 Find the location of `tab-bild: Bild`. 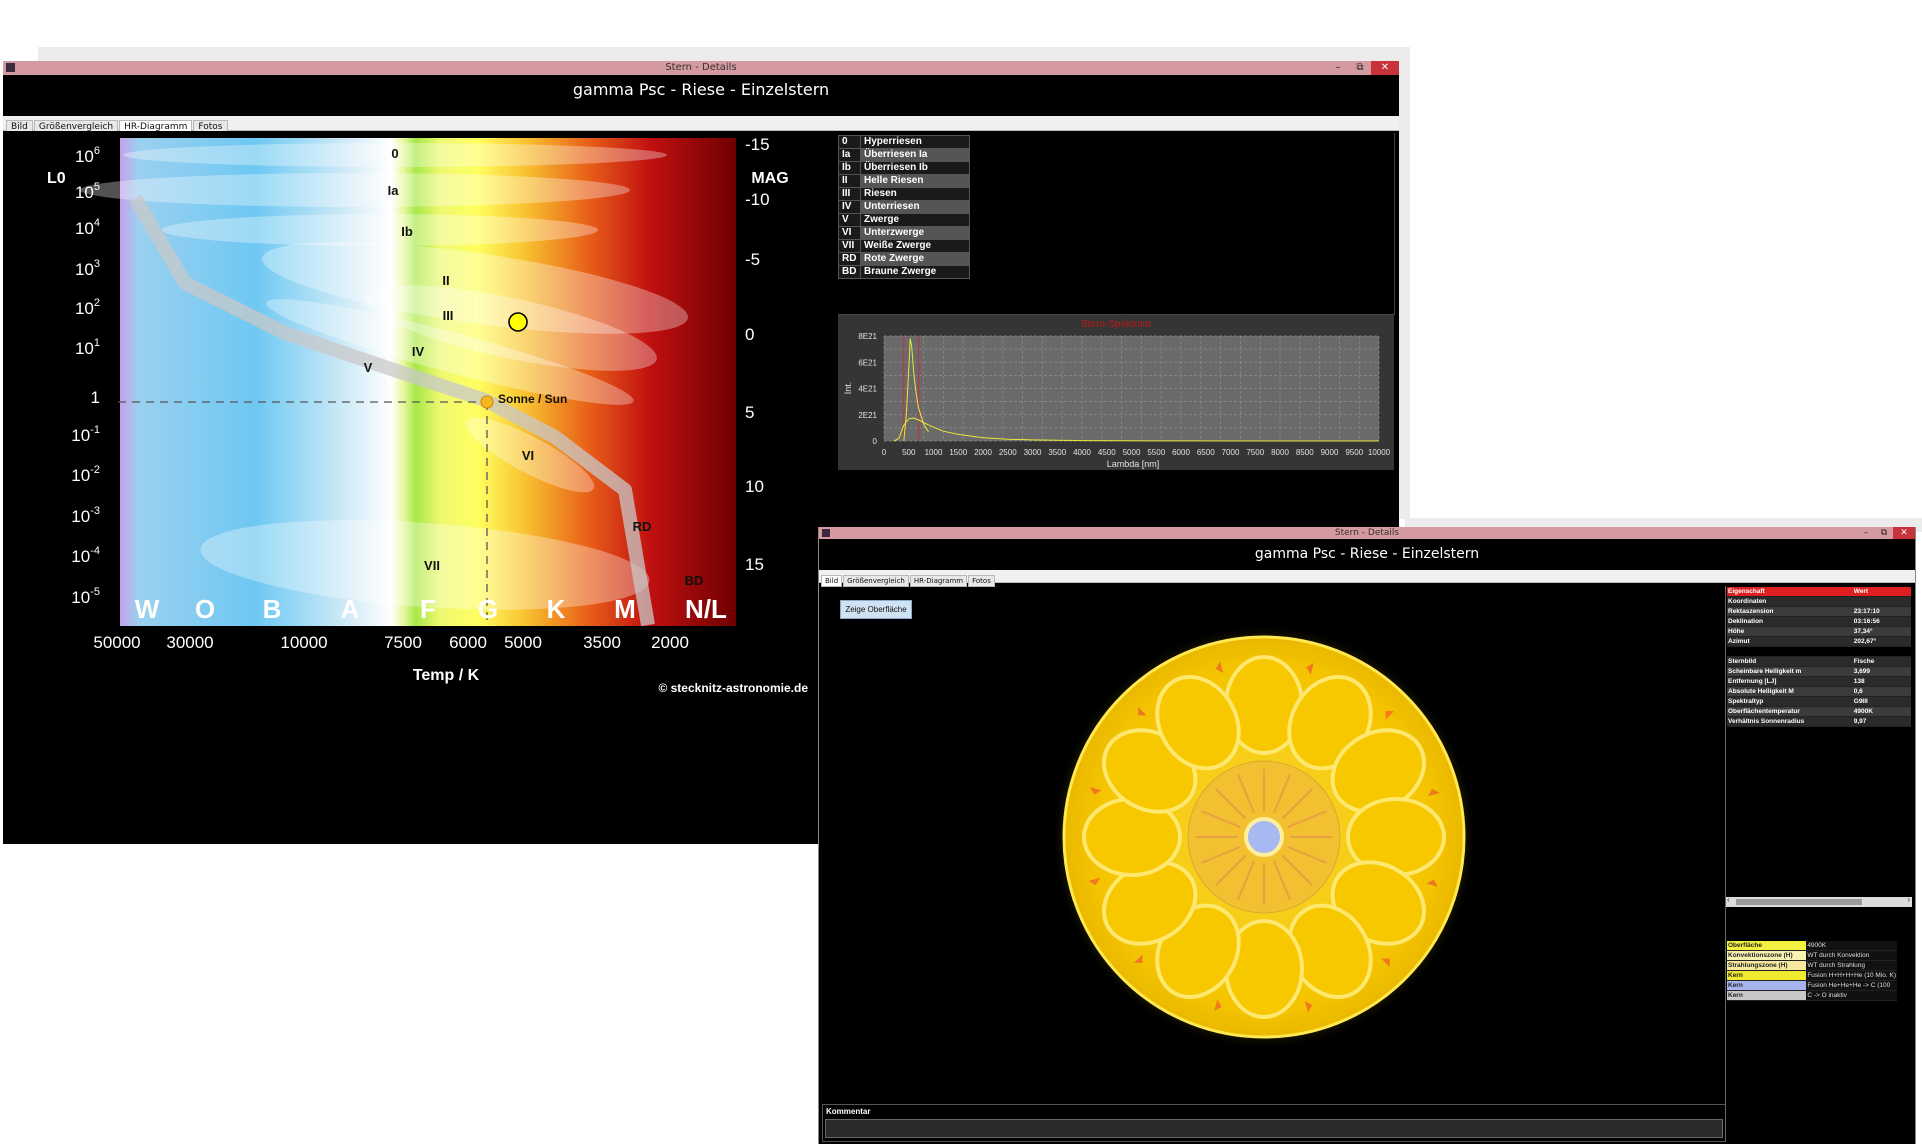

tab-bild: Bild is located at coordinates (832, 581).